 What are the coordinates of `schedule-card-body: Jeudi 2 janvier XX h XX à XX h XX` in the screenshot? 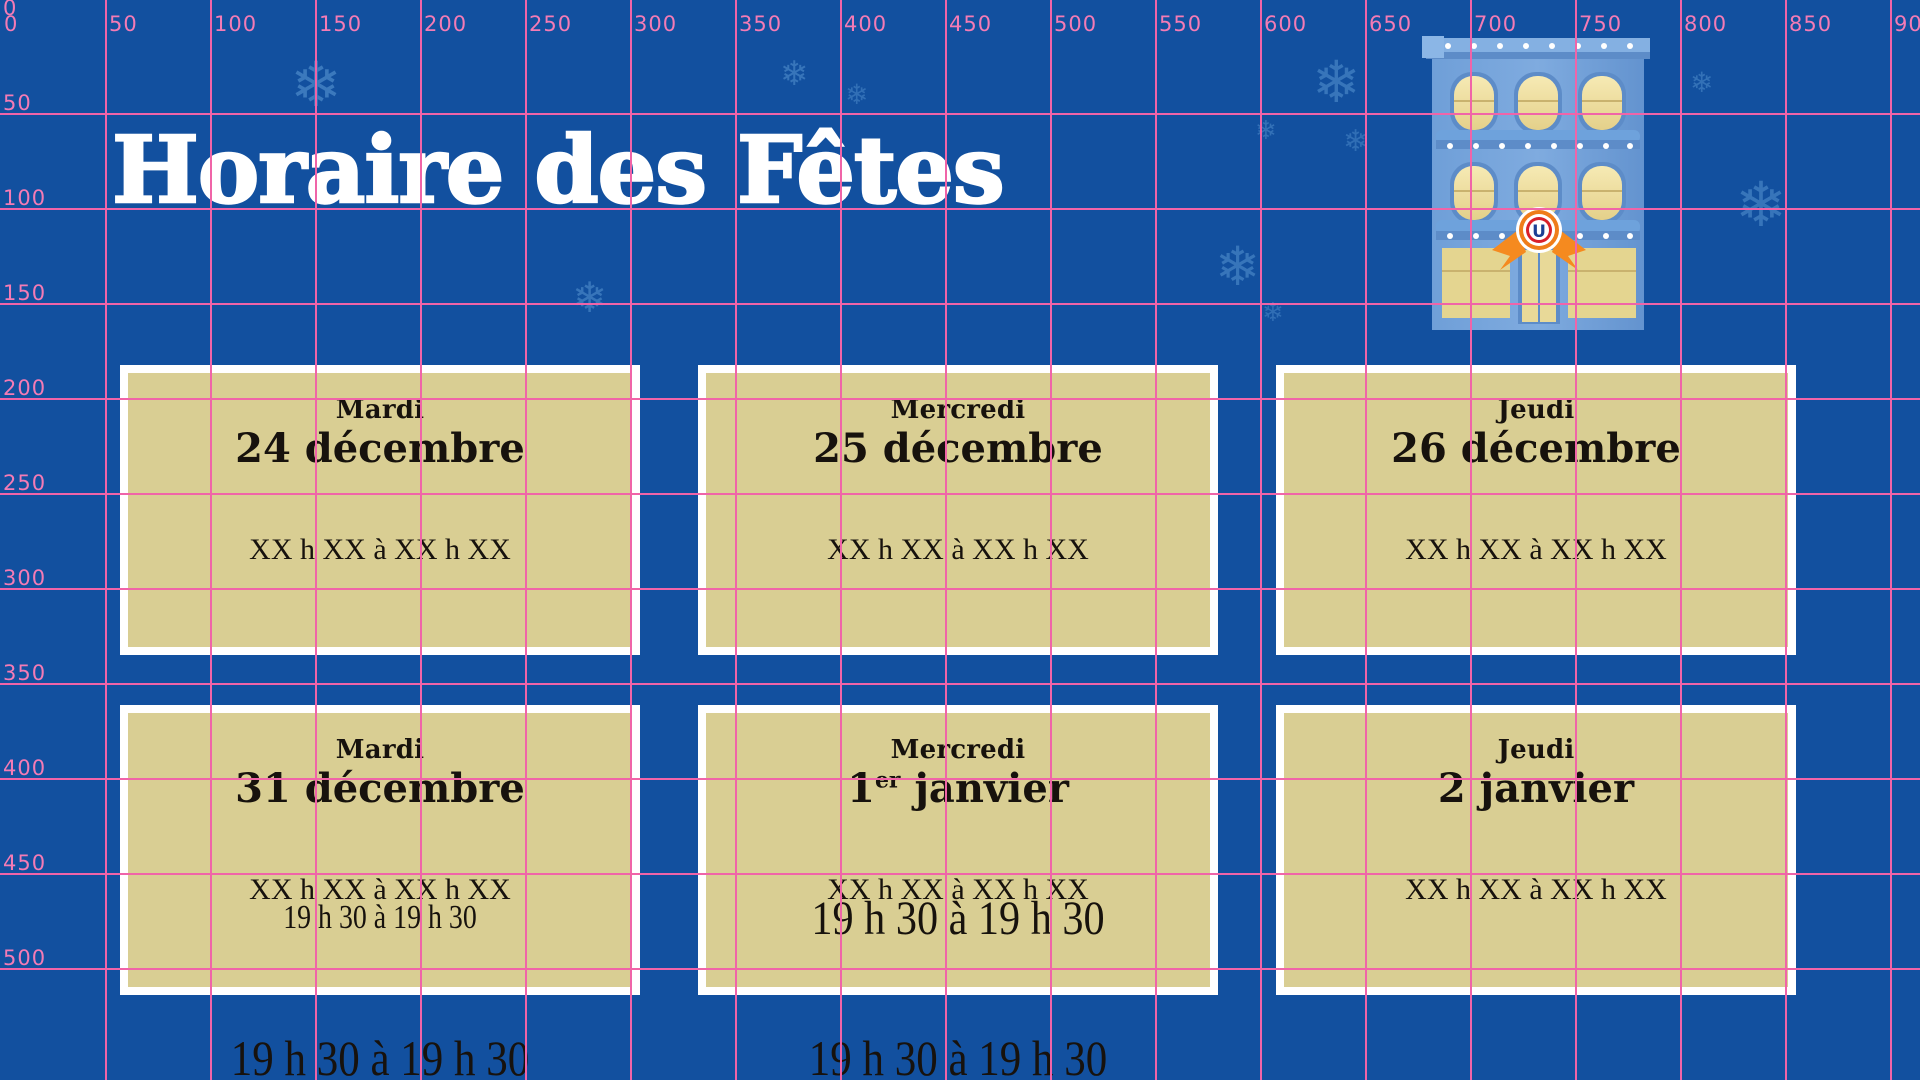 It's located at (1536, 850).